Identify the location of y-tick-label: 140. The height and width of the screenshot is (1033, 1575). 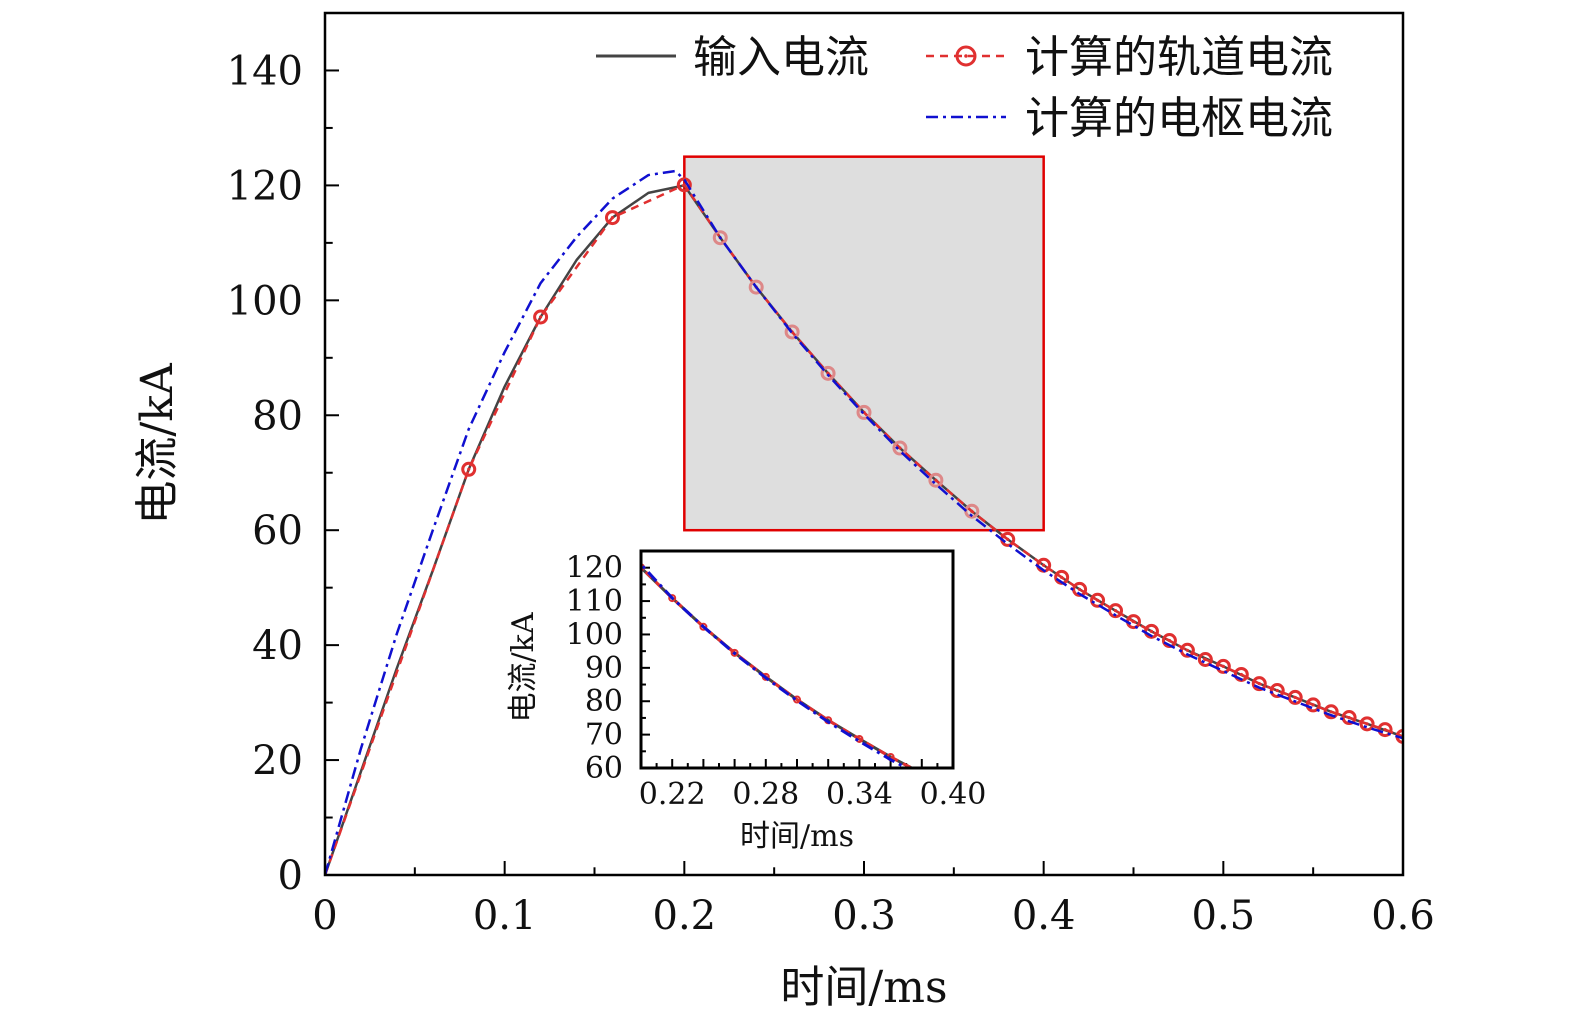
(265, 71).